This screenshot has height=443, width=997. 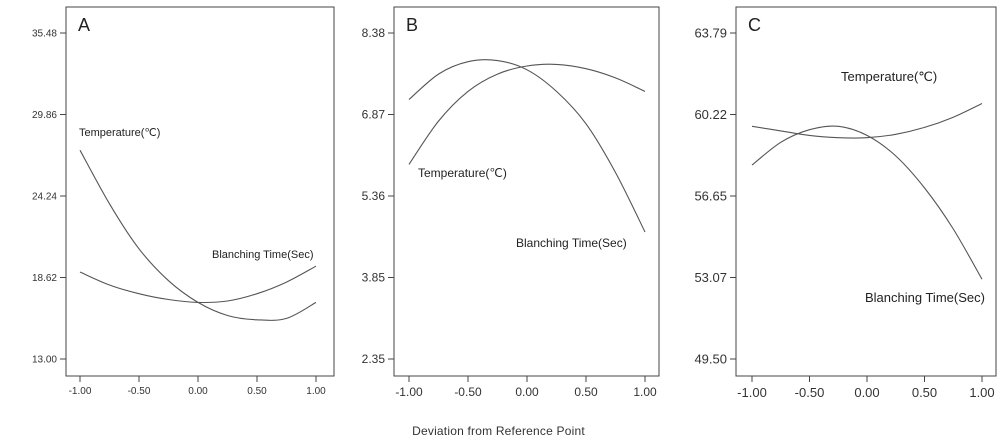 I want to click on y-tick-label: 2.35, so click(x=374, y=359).